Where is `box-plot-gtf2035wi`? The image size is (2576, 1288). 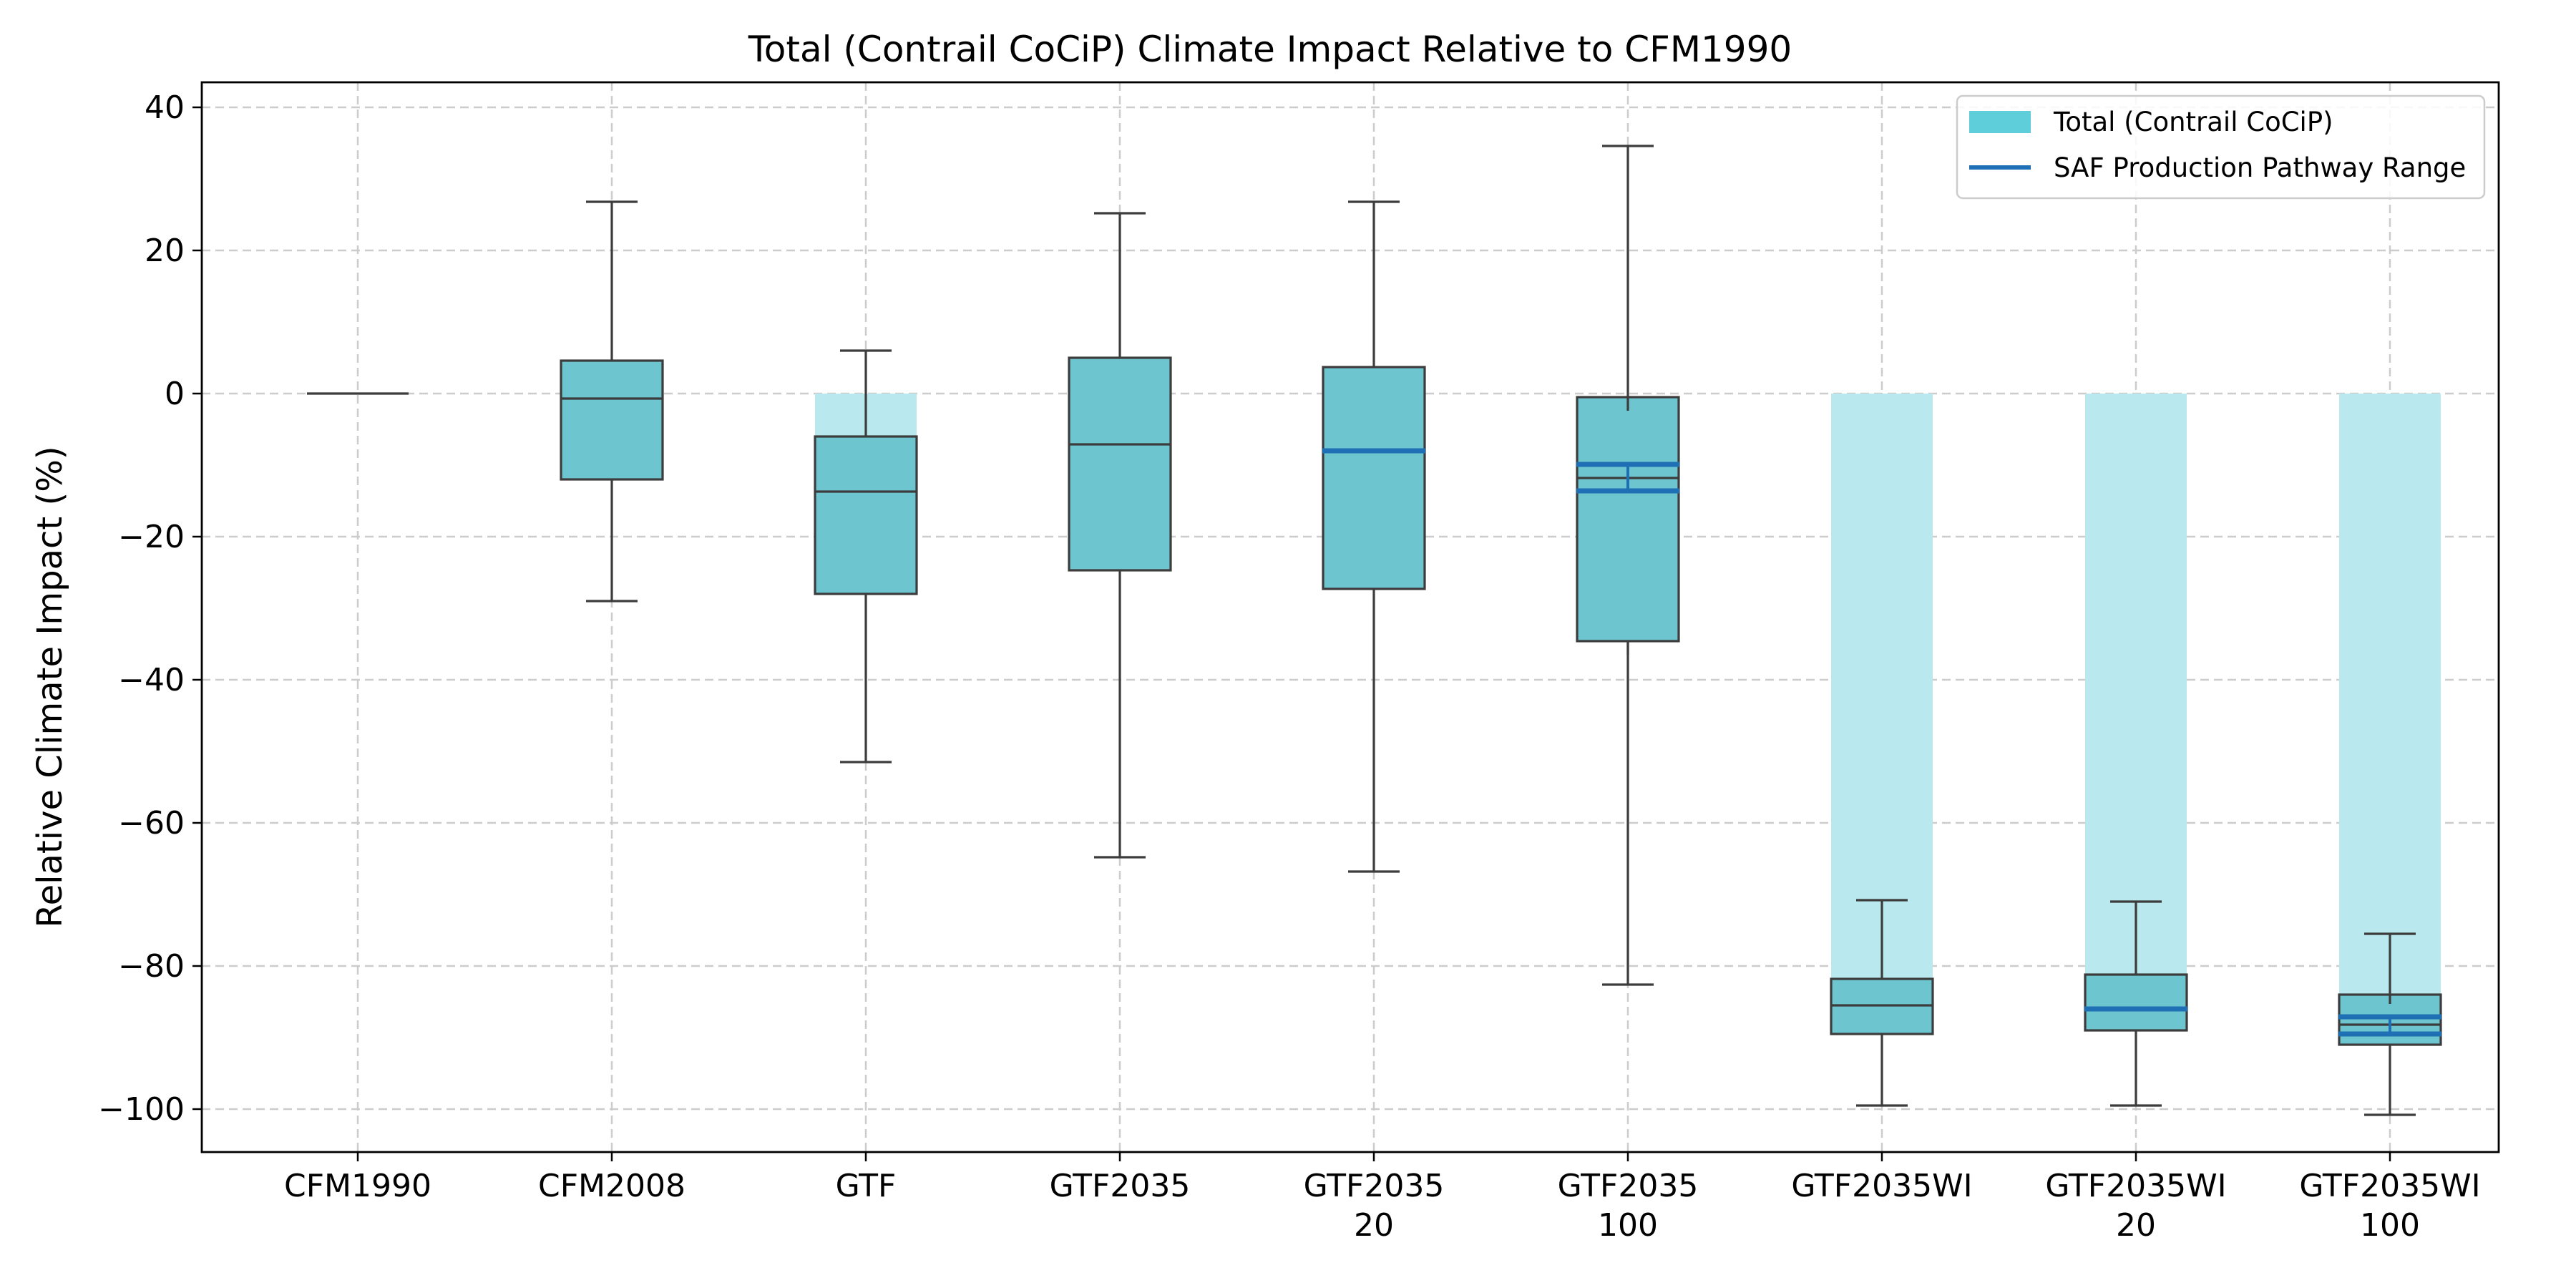
box-plot-gtf2035wi is located at coordinates (1882, 1003).